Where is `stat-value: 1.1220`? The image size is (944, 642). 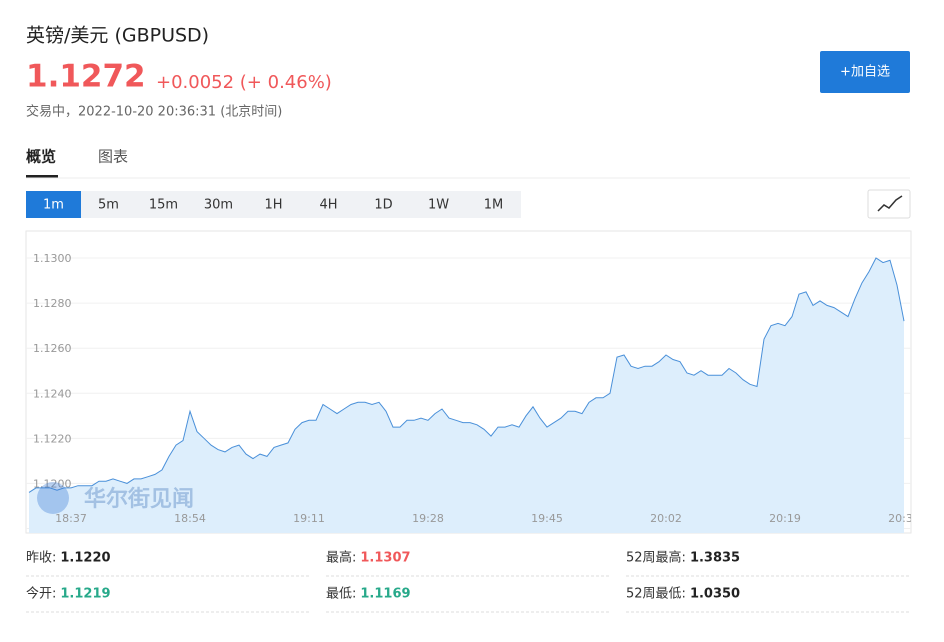
stat-value: 1.1220 is located at coordinates (85, 558).